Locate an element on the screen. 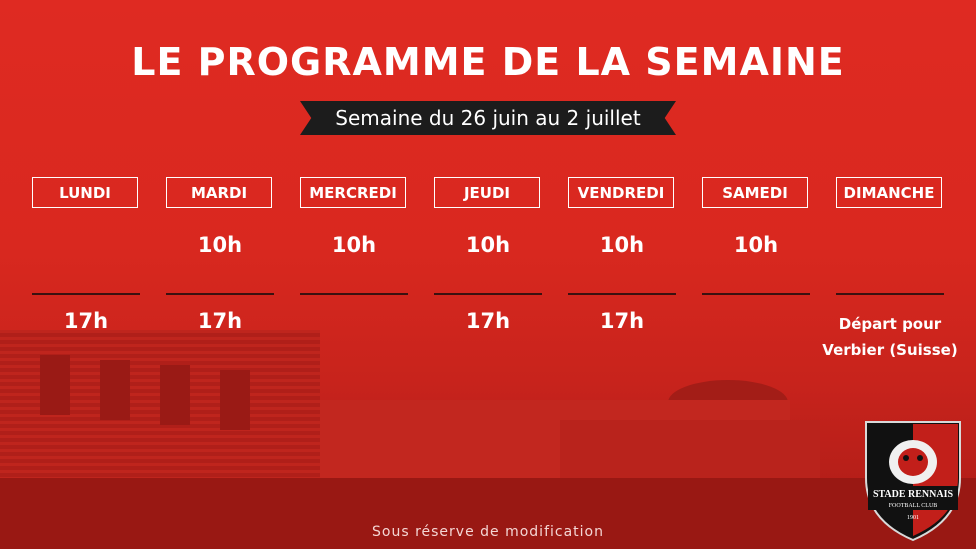  week-banner: Semaine du 26 juin au 2 juillet is located at coordinates (488, 118).